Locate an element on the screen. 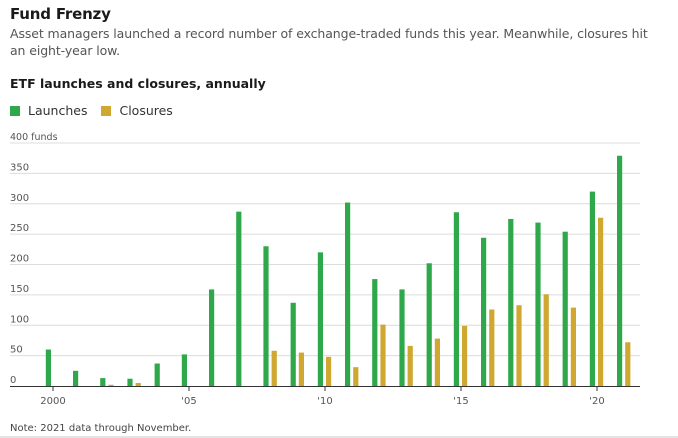 Image resolution: width=678 pixels, height=438 pixels. y-tick-label: 0 is located at coordinates (13, 380).